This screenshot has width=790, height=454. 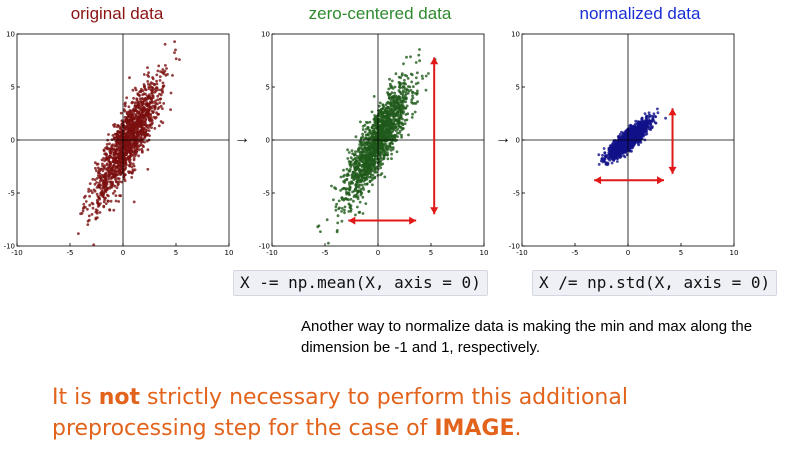 What do you see at coordinates (413, 220) in the screenshot?
I see `arrow-head` at bounding box center [413, 220].